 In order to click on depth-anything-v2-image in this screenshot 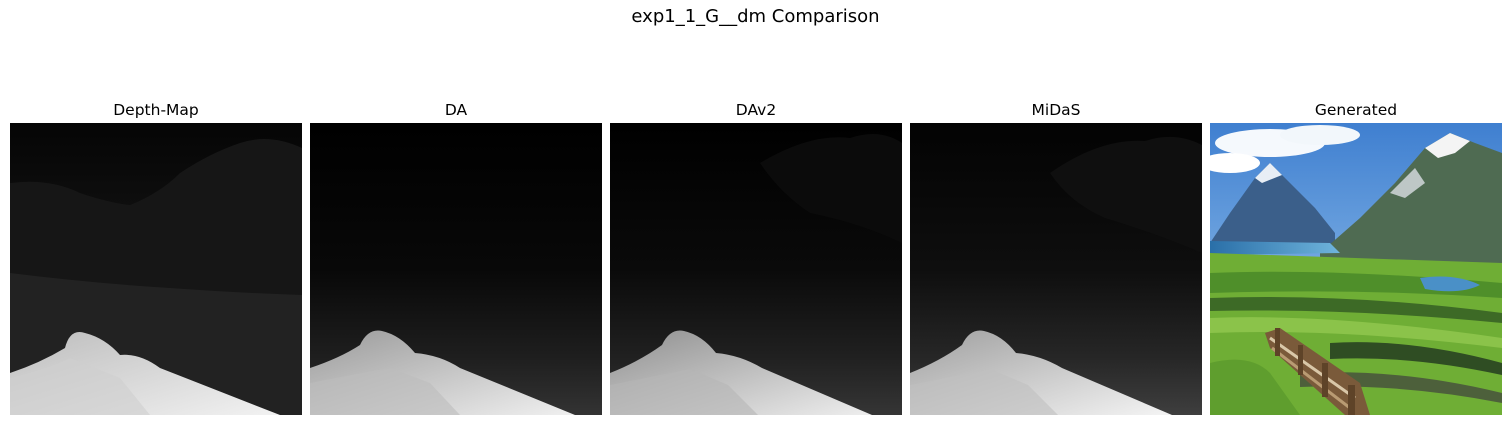, I will do `click(756, 269)`.